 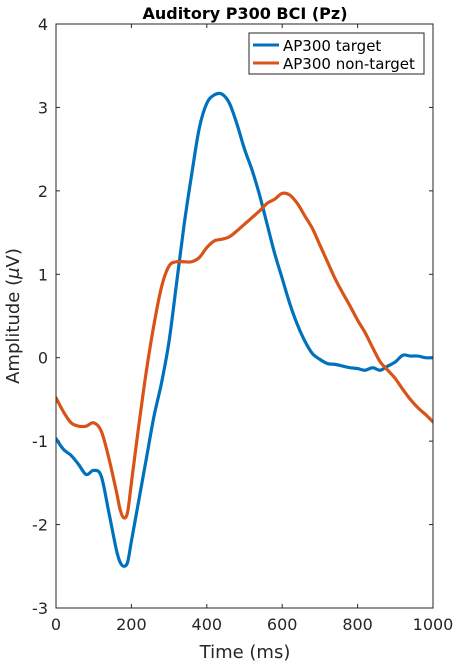 I want to click on y-tick-label: 3, so click(x=43, y=107).